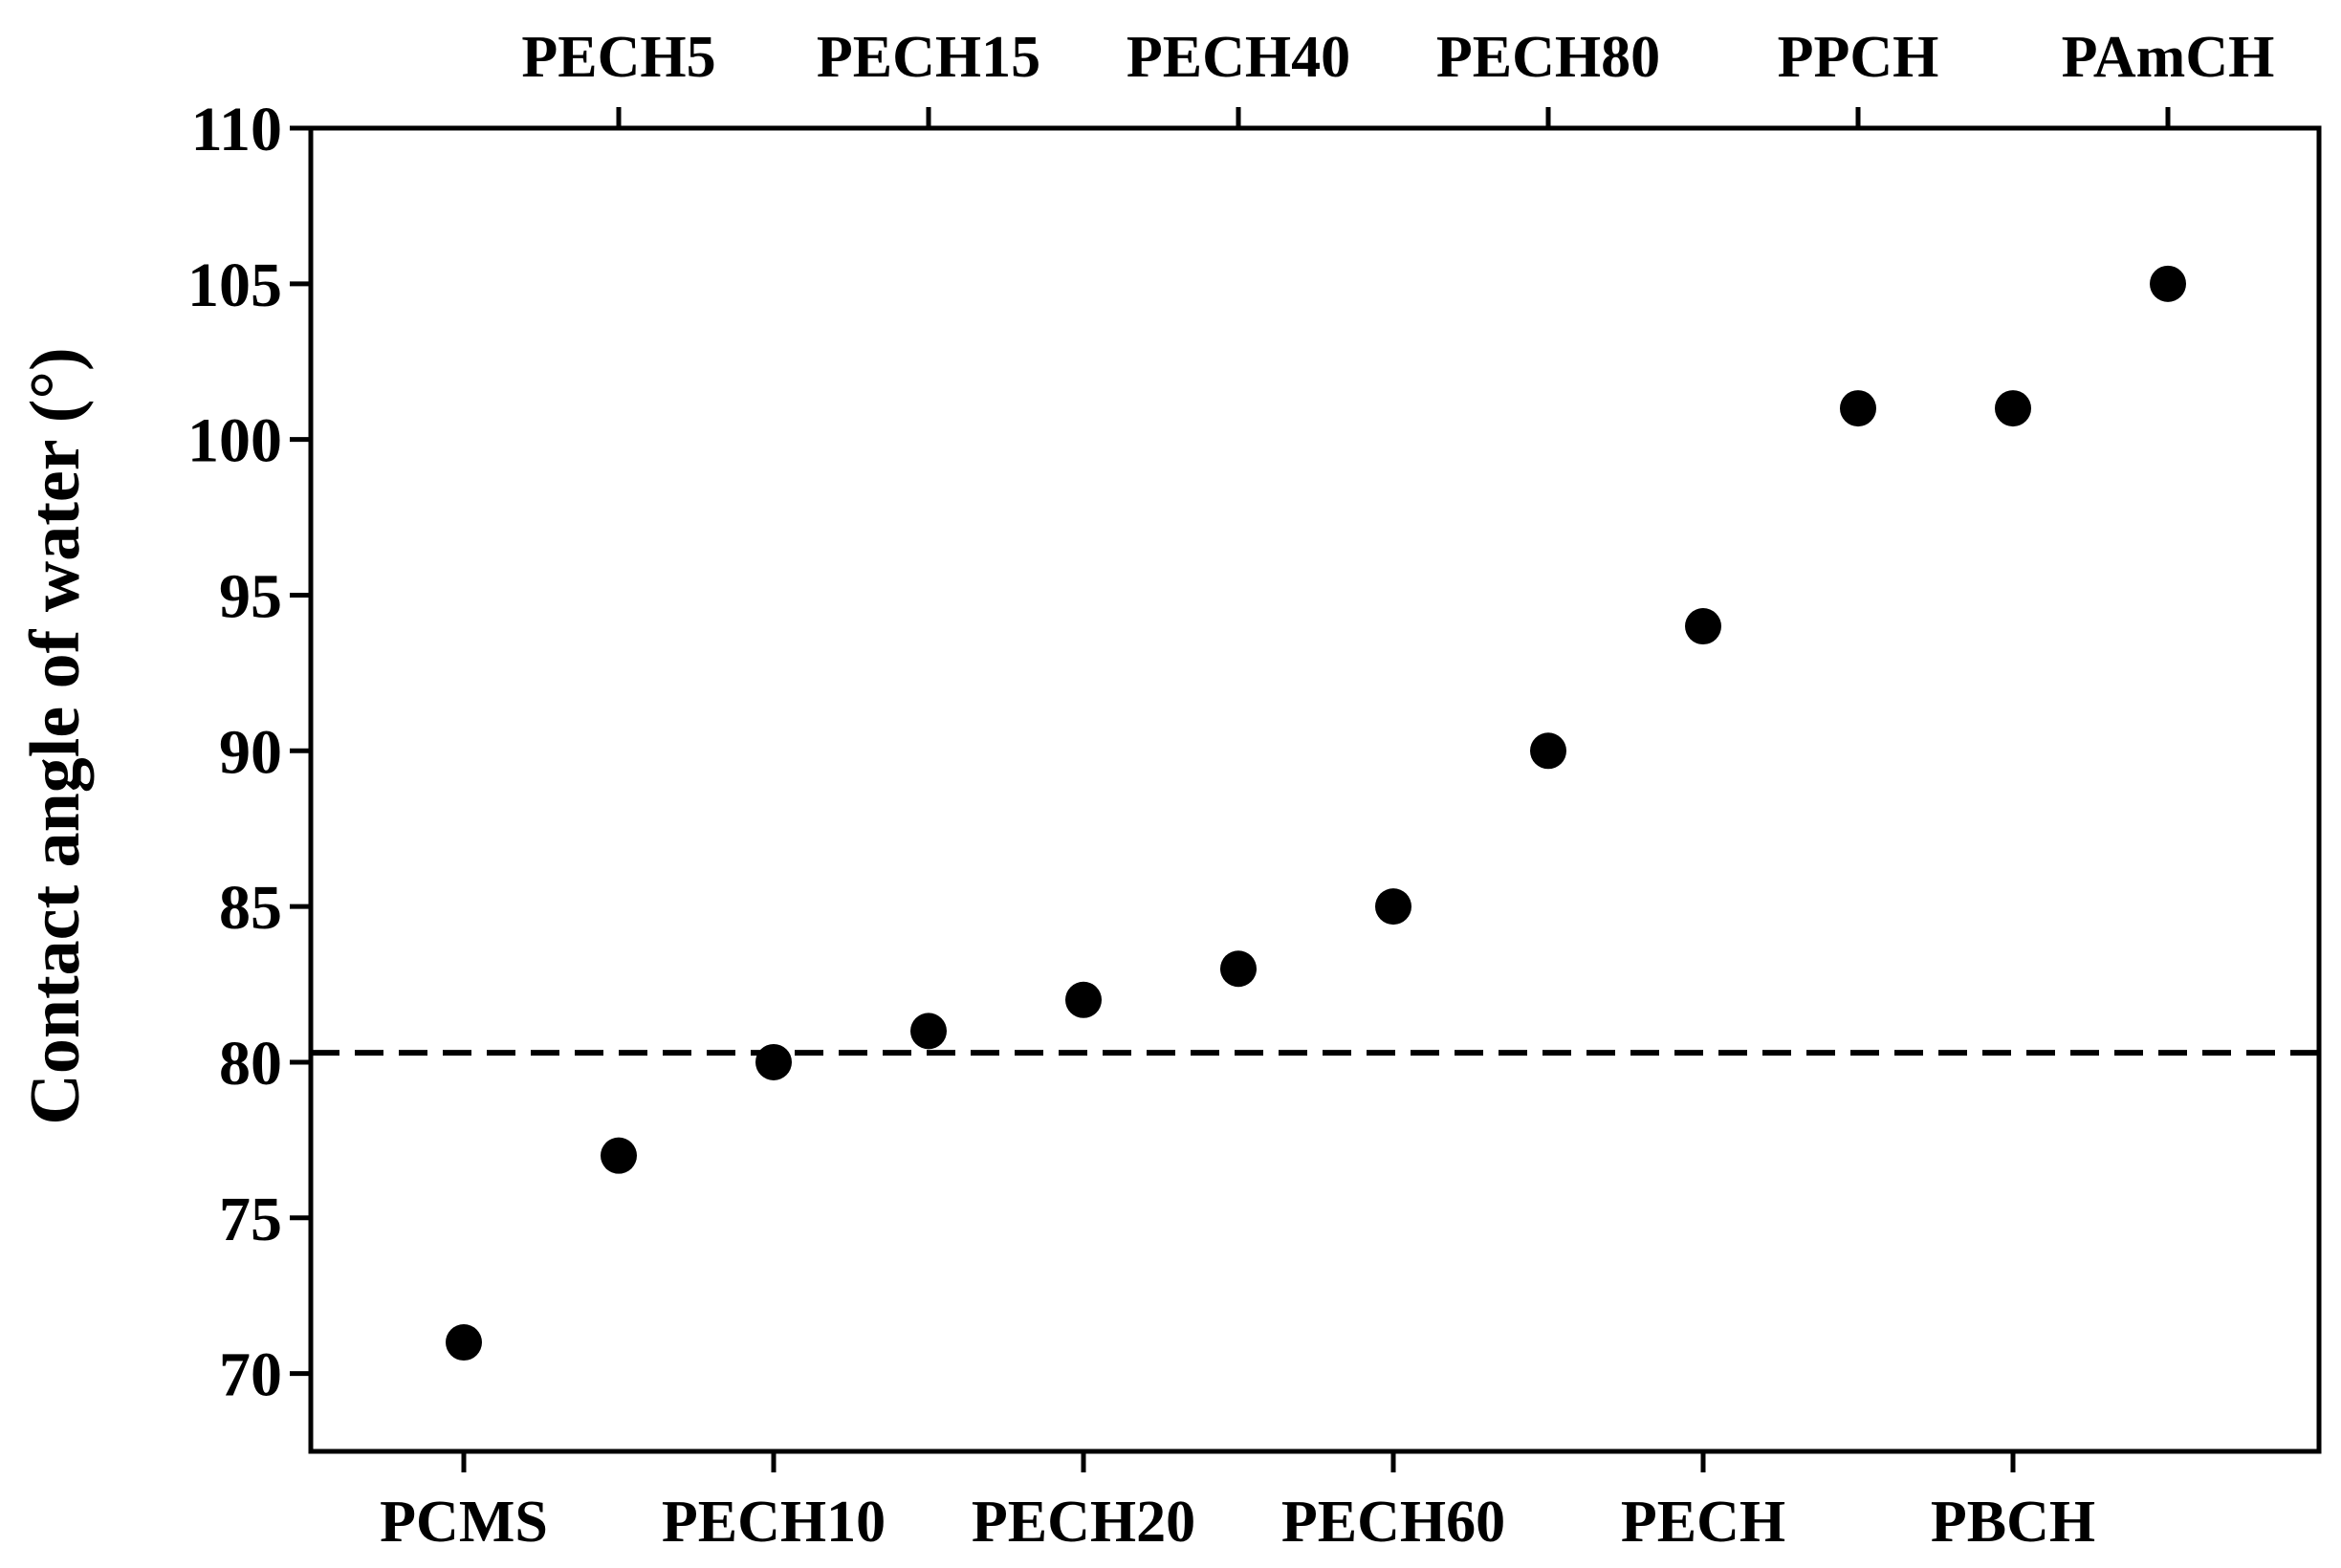  Describe the element at coordinates (250, 1219) in the screenshot. I see `y-tick-label: 75` at that location.